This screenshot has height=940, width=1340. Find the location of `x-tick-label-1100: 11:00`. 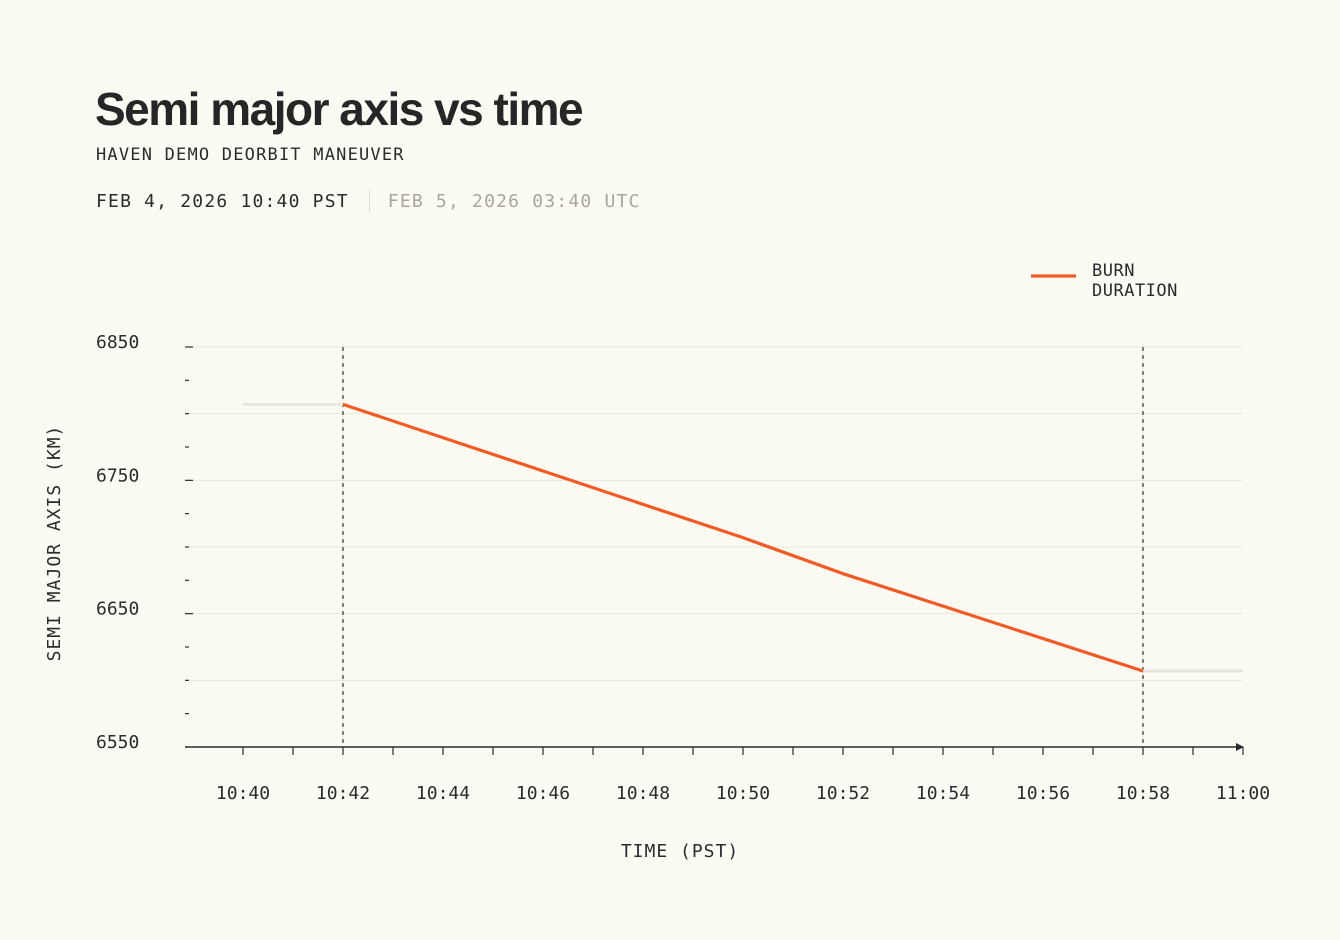

x-tick-label-1100: 11:00 is located at coordinates (1243, 793).